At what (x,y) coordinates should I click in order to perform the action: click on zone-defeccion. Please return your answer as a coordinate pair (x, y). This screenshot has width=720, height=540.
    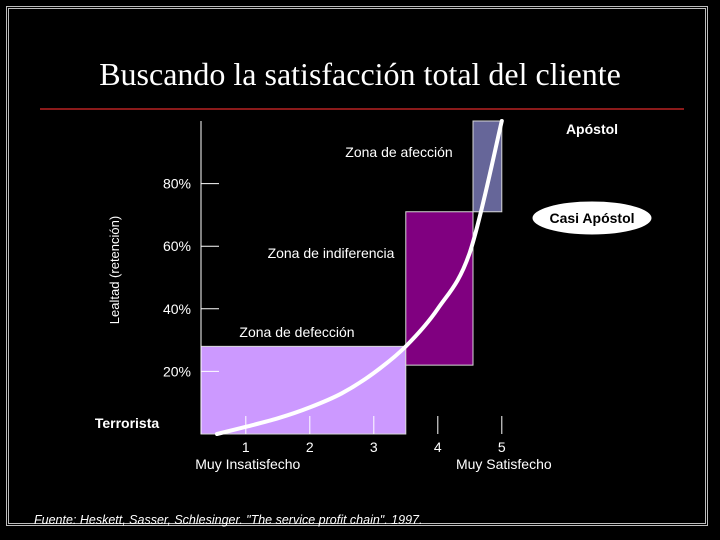
    Looking at the image, I should click on (303, 390).